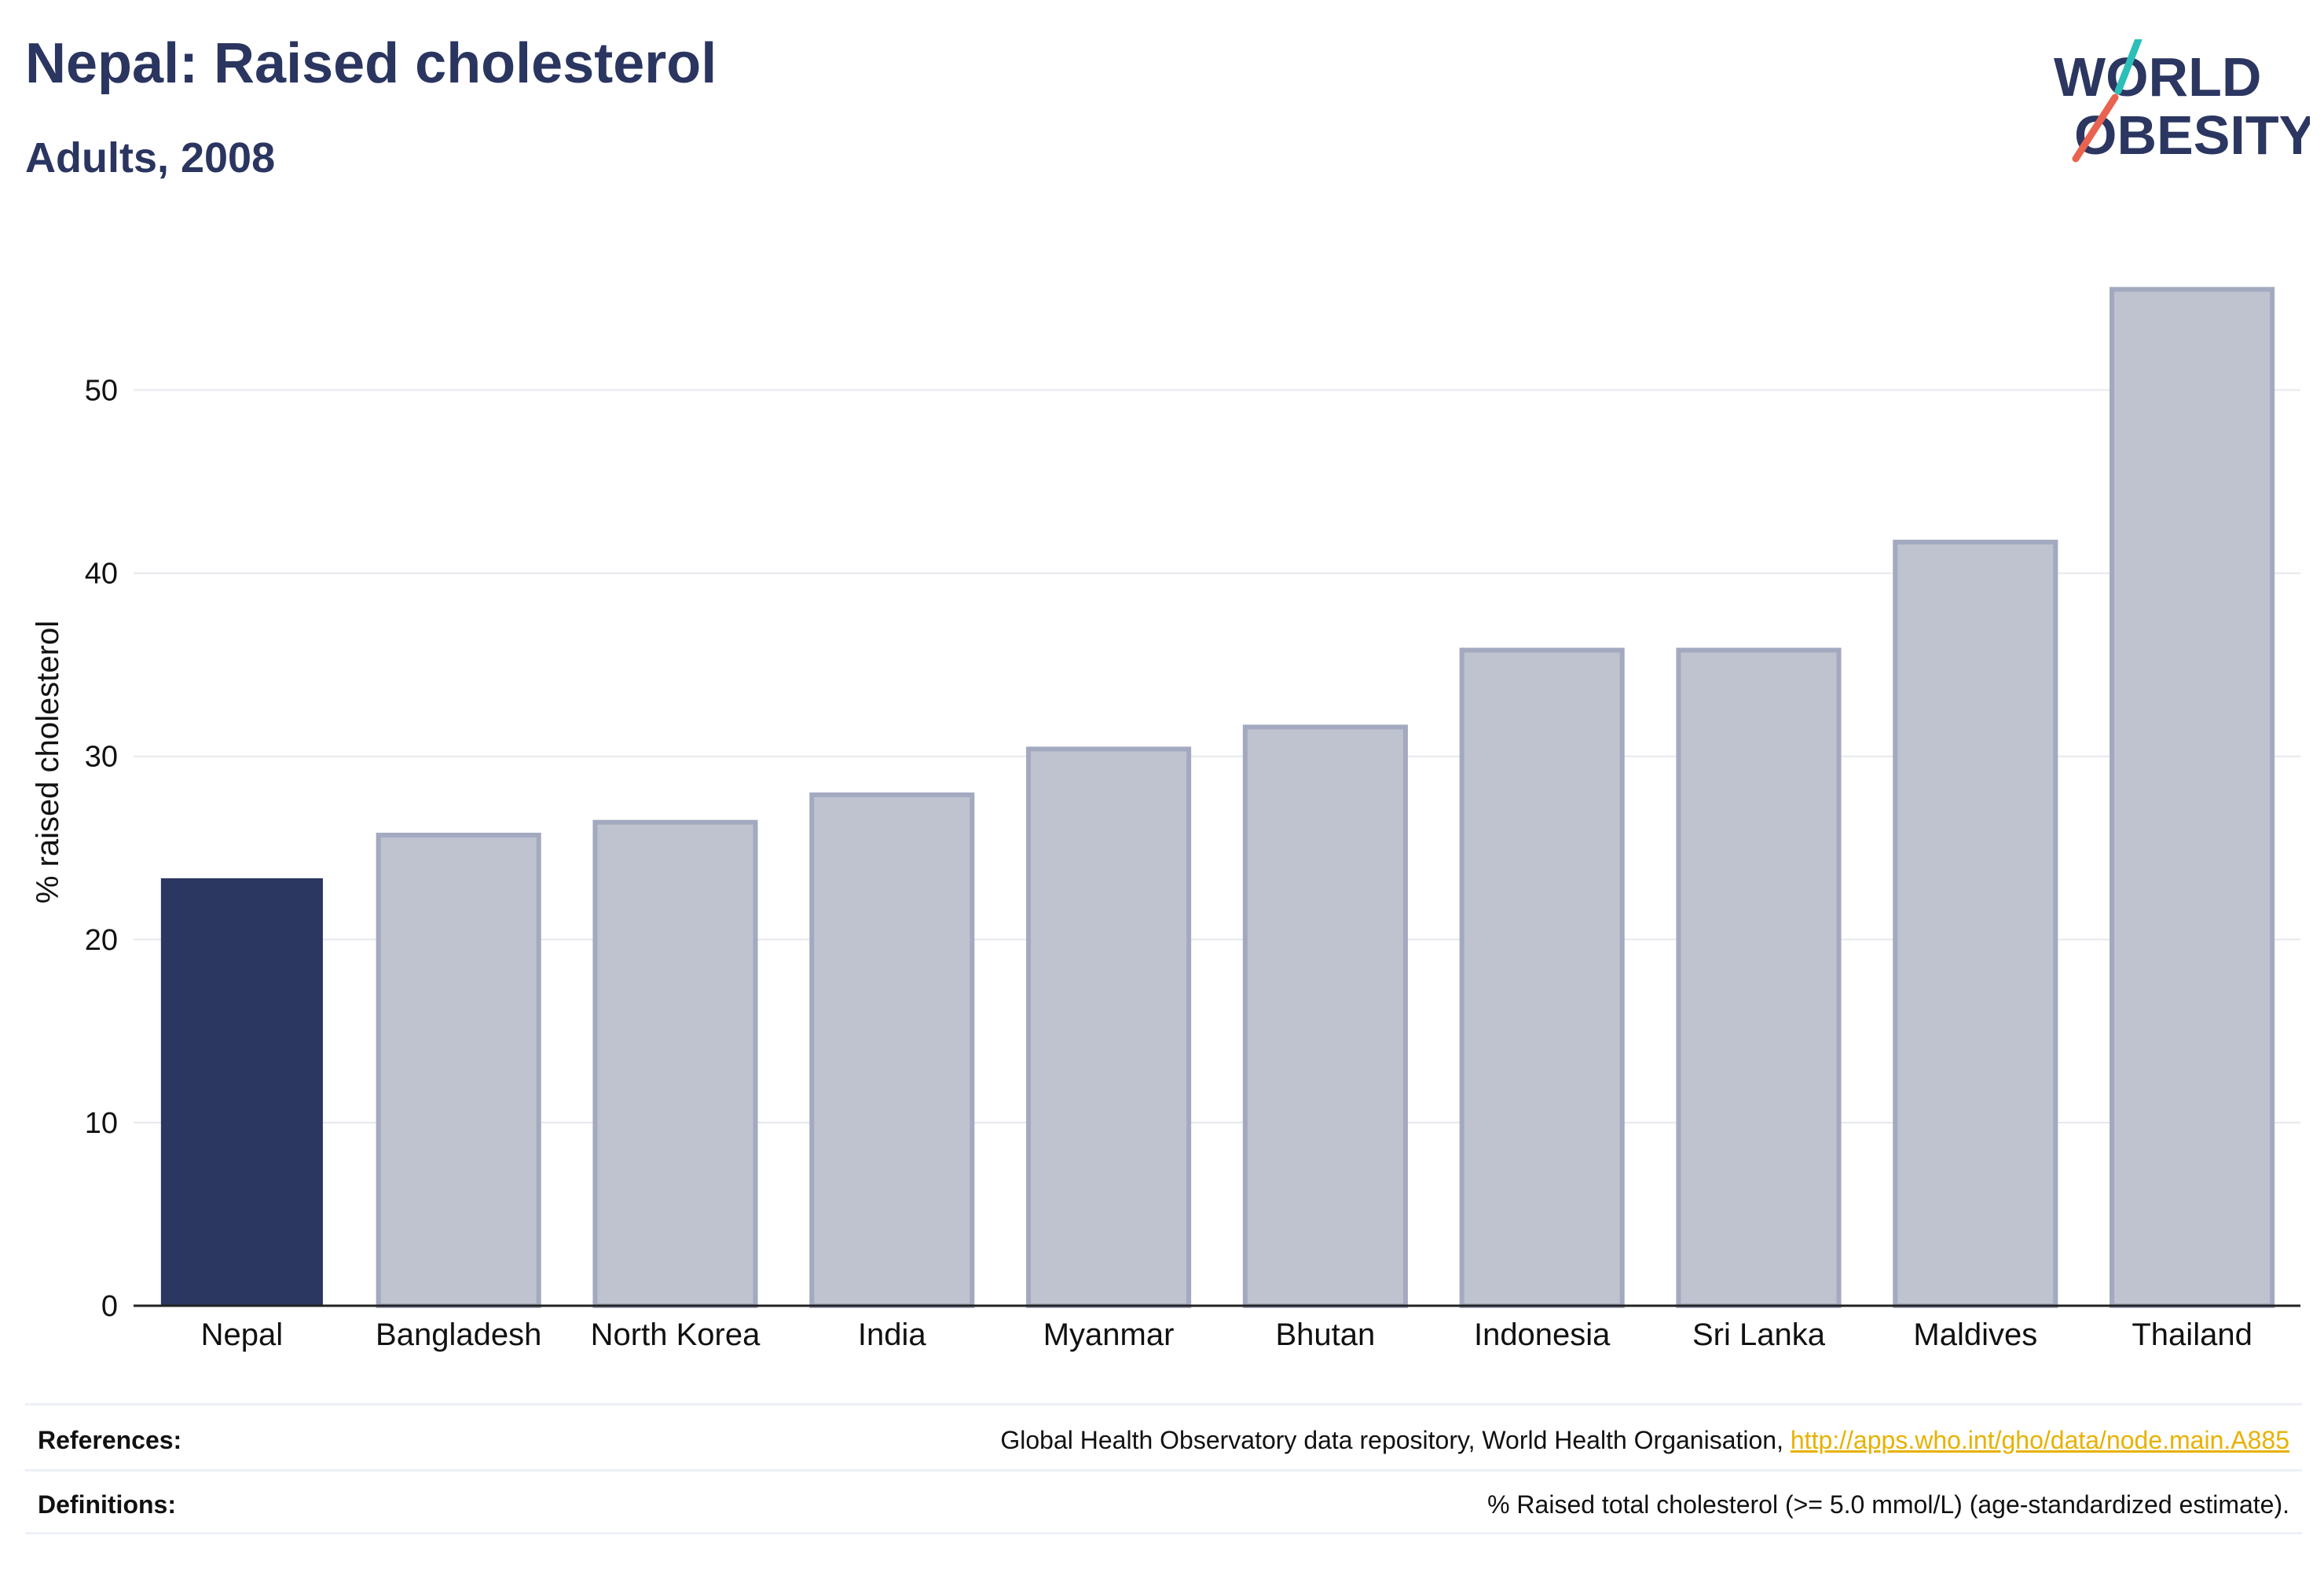 The height and width of the screenshot is (1576, 2324). What do you see at coordinates (892, 1335) in the screenshot?
I see `x-tick-label: India` at bounding box center [892, 1335].